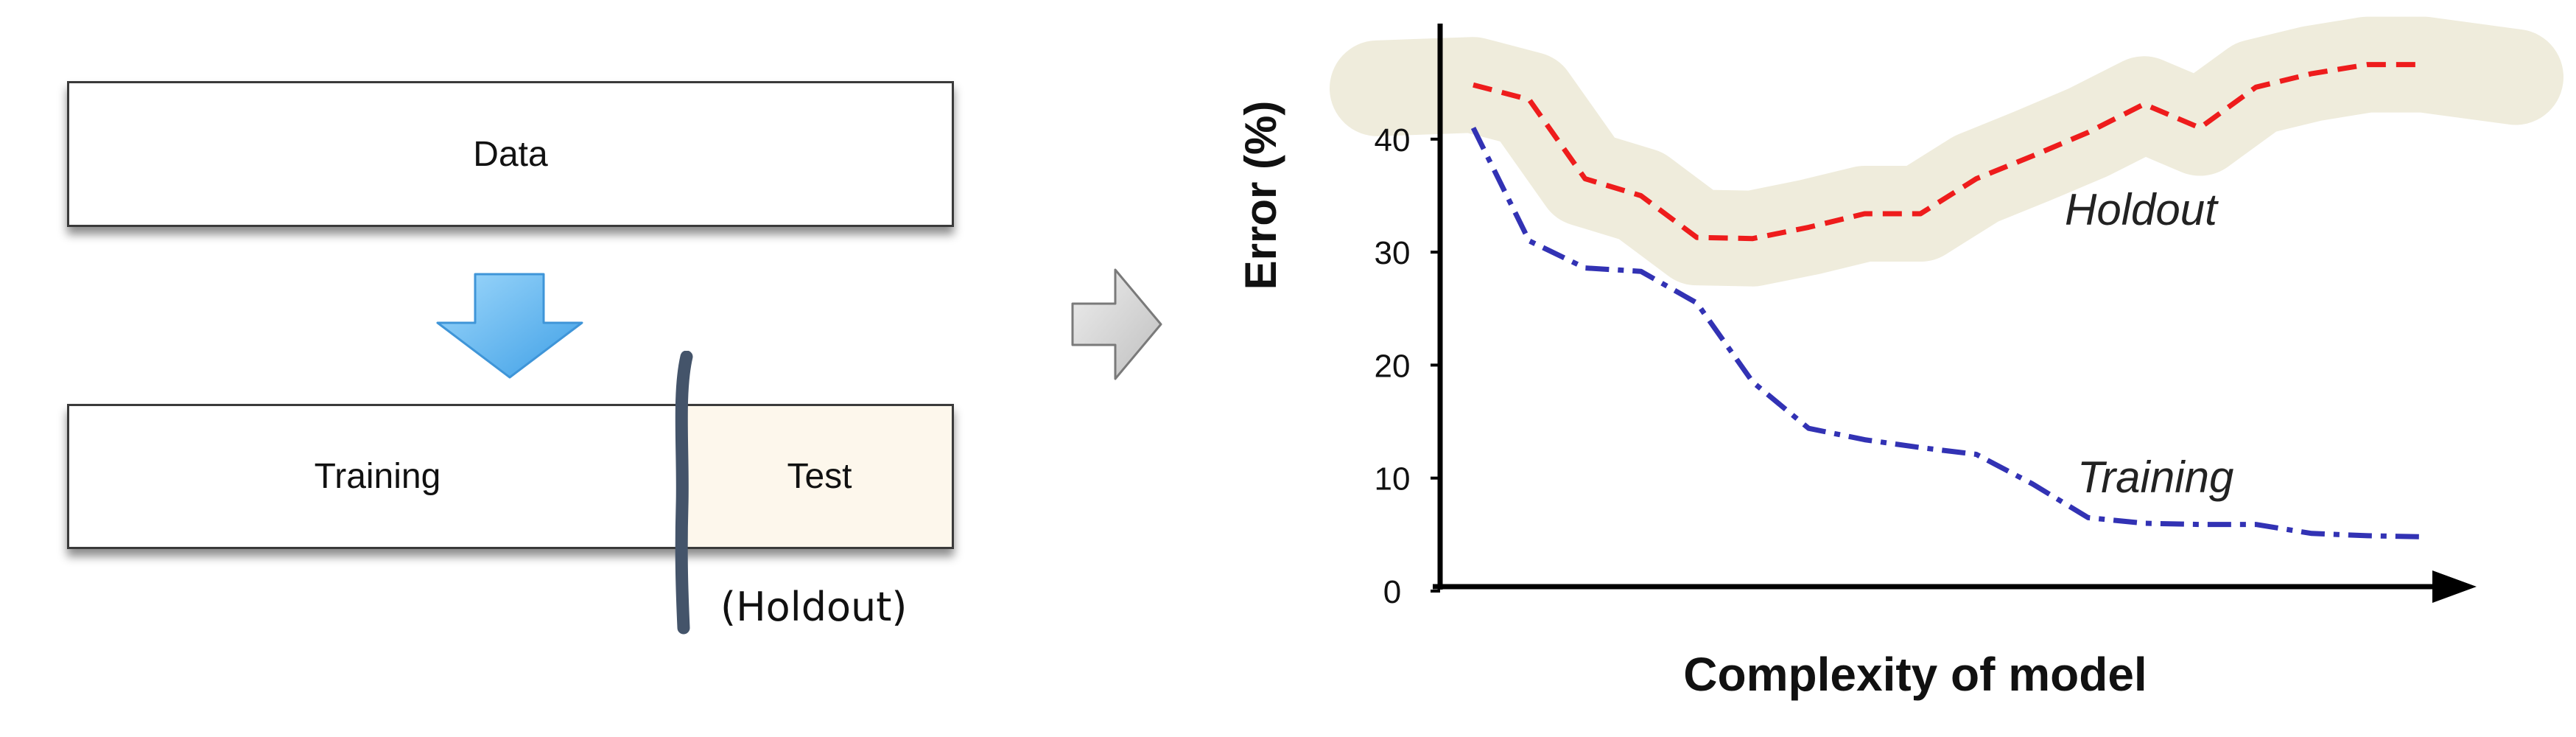 Image resolution: width=2576 pixels, height=737 pixels. Describe the element at coordinates (1260, 195) in the screenshot. I see `y-axis-title: Error (%)` at that location.